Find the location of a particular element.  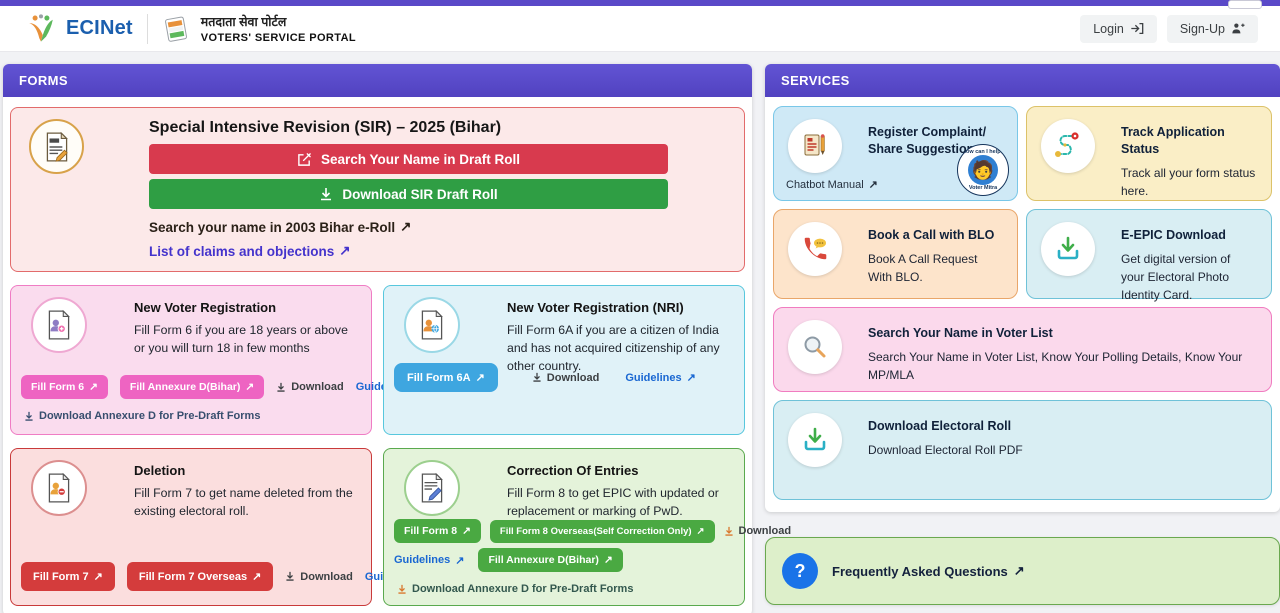

new-voter-doc-icon is located at coordinates (59, 325).